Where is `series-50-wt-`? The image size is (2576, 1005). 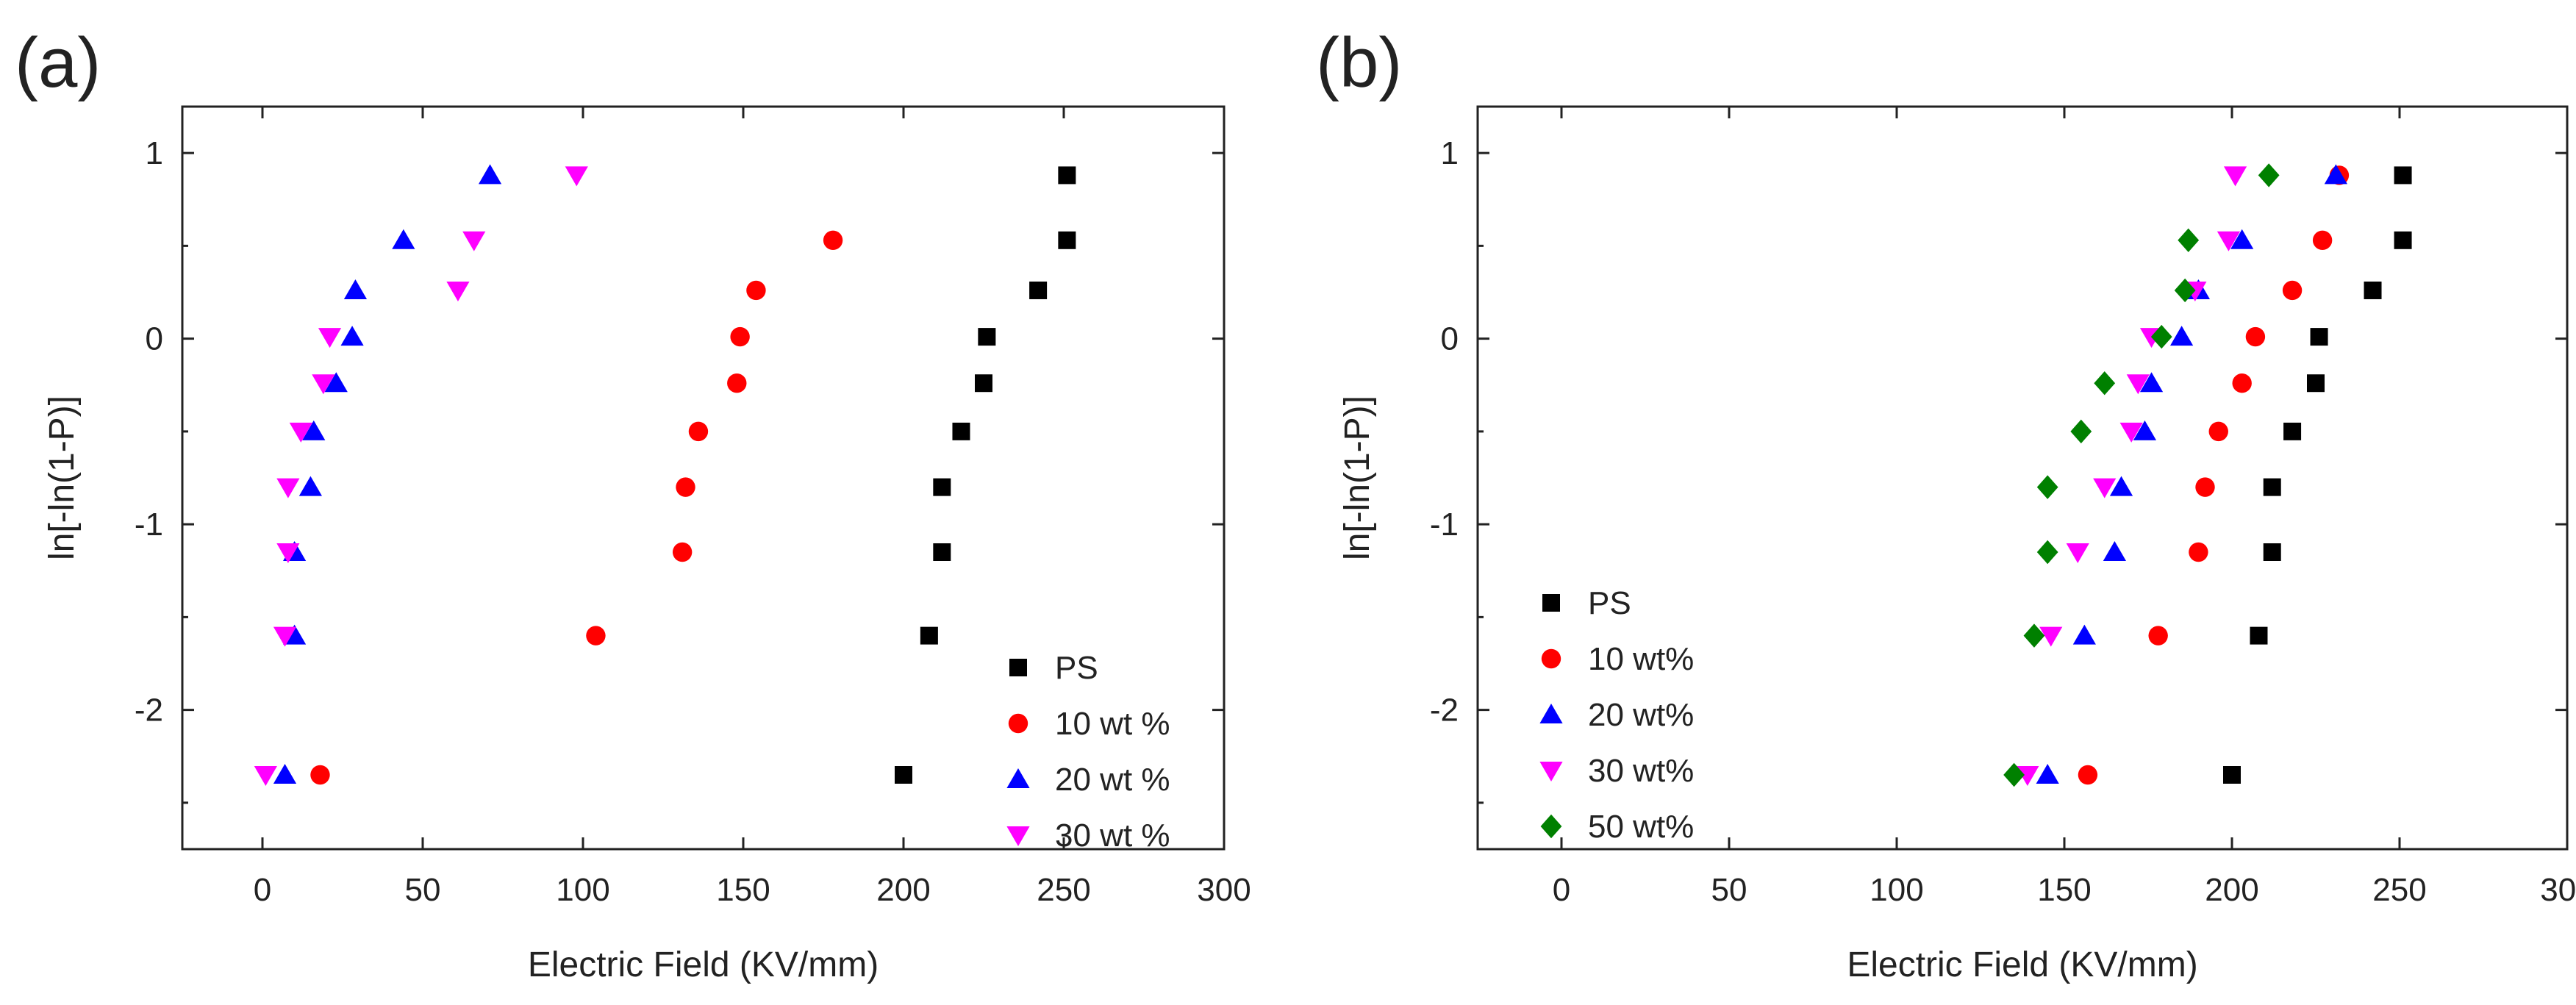 series-50-wt- is located at coordinates (2141, 475).